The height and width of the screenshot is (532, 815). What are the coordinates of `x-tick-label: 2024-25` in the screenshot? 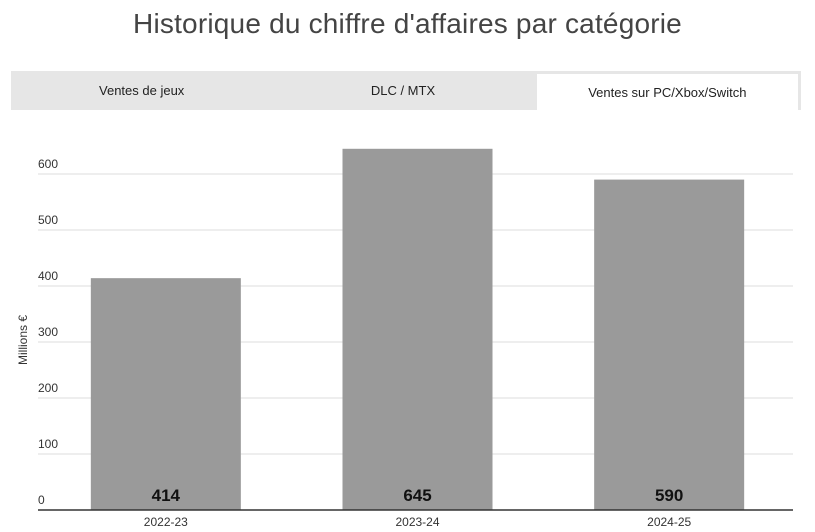 It's located at (669, 522).